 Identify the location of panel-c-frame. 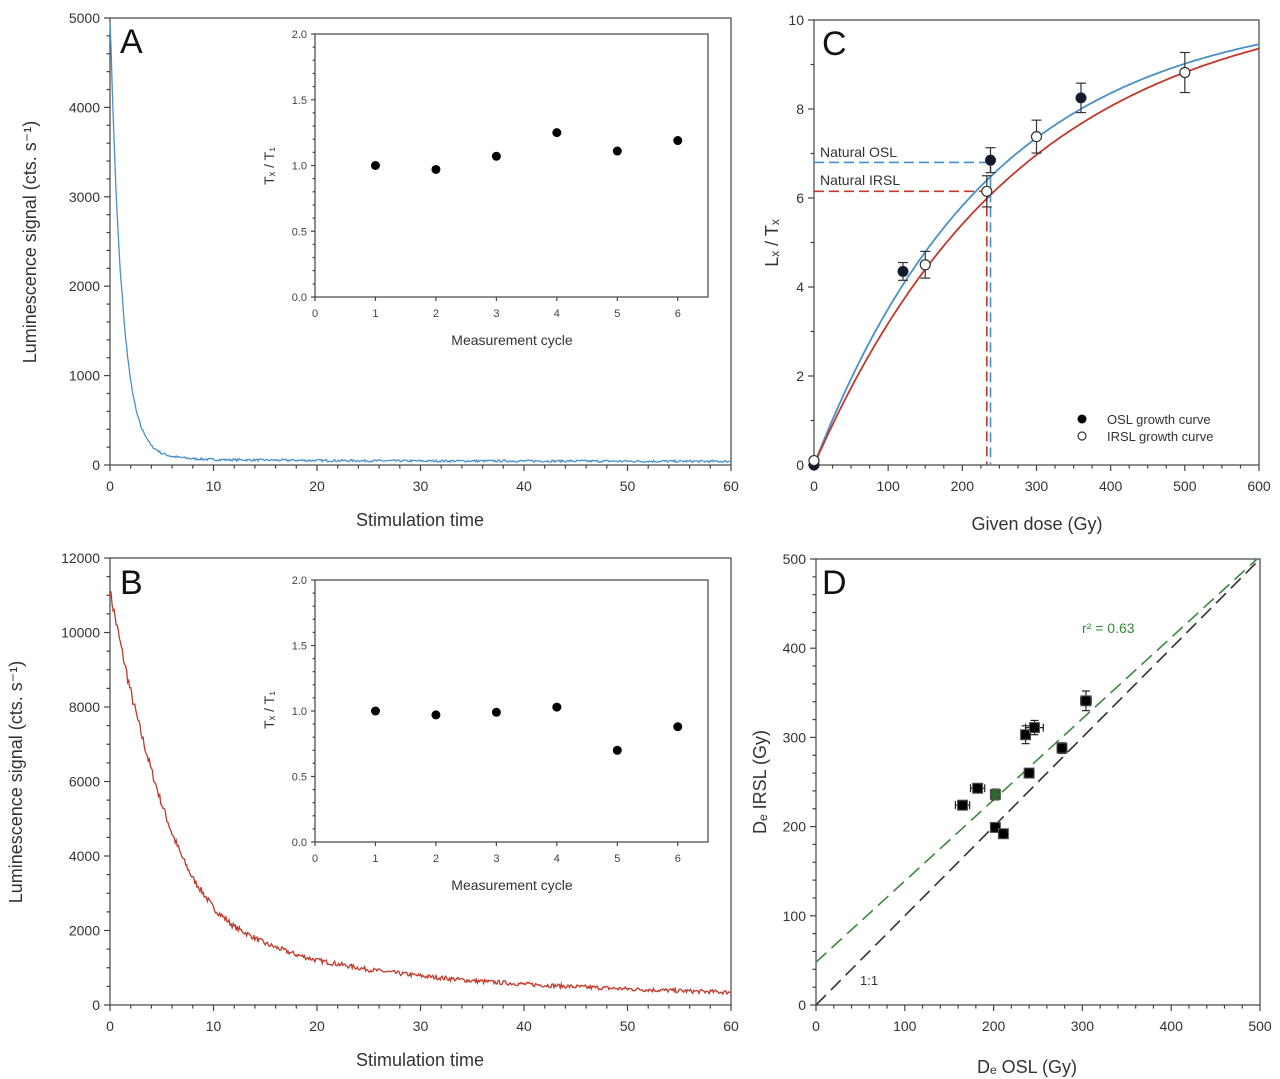
(1036, 242).